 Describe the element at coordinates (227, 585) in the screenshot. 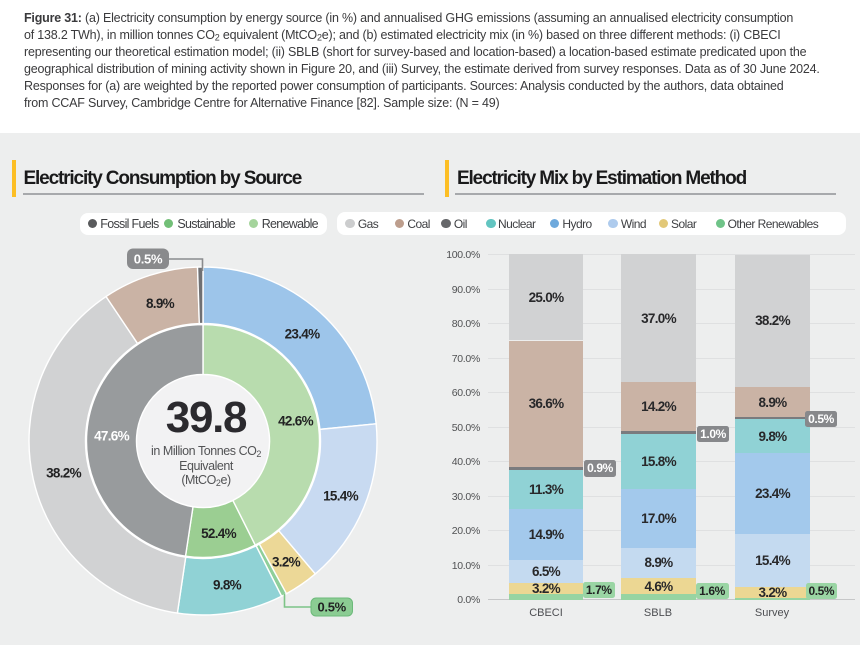

I see `svg-text: 9.8%` at that location.